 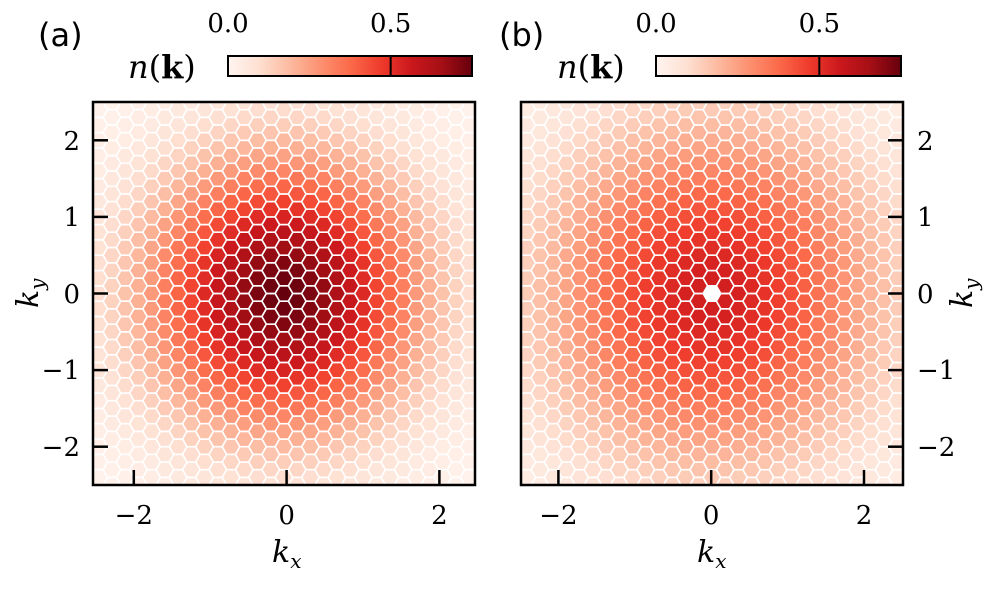 What do you see at coordinates (439, 516) in the screenshot?
I see `x-tick-label: 2` at bounding box center [439, 516].